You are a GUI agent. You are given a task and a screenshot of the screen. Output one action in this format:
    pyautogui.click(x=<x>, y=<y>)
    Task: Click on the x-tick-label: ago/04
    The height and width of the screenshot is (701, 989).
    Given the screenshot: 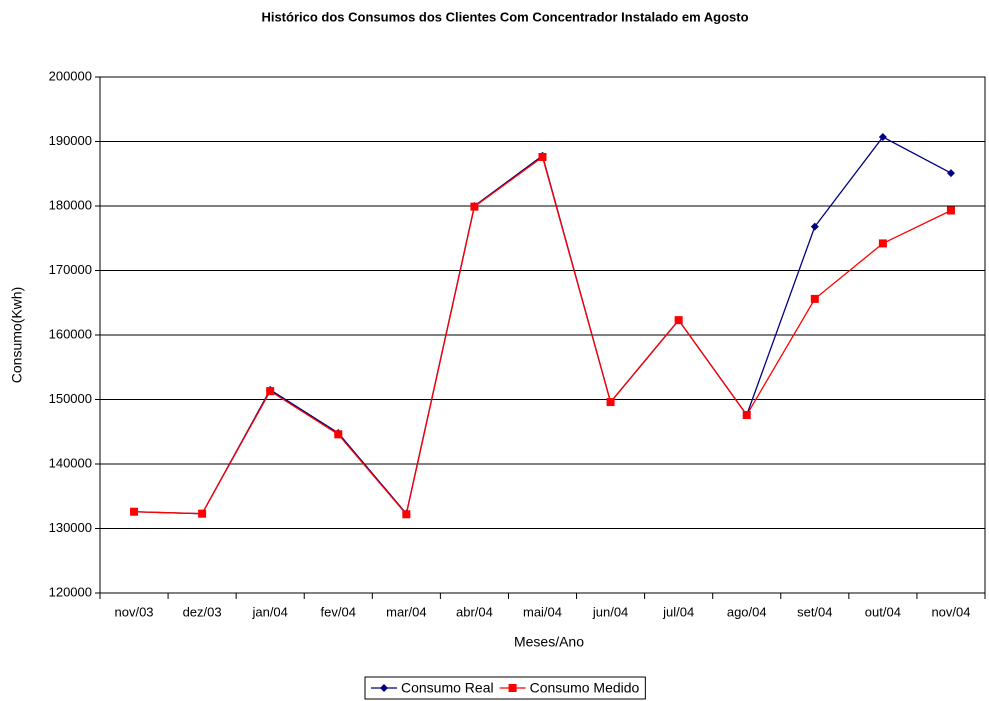 What is the action you would take?
    pyautogui.click(x=747, y=611)
    